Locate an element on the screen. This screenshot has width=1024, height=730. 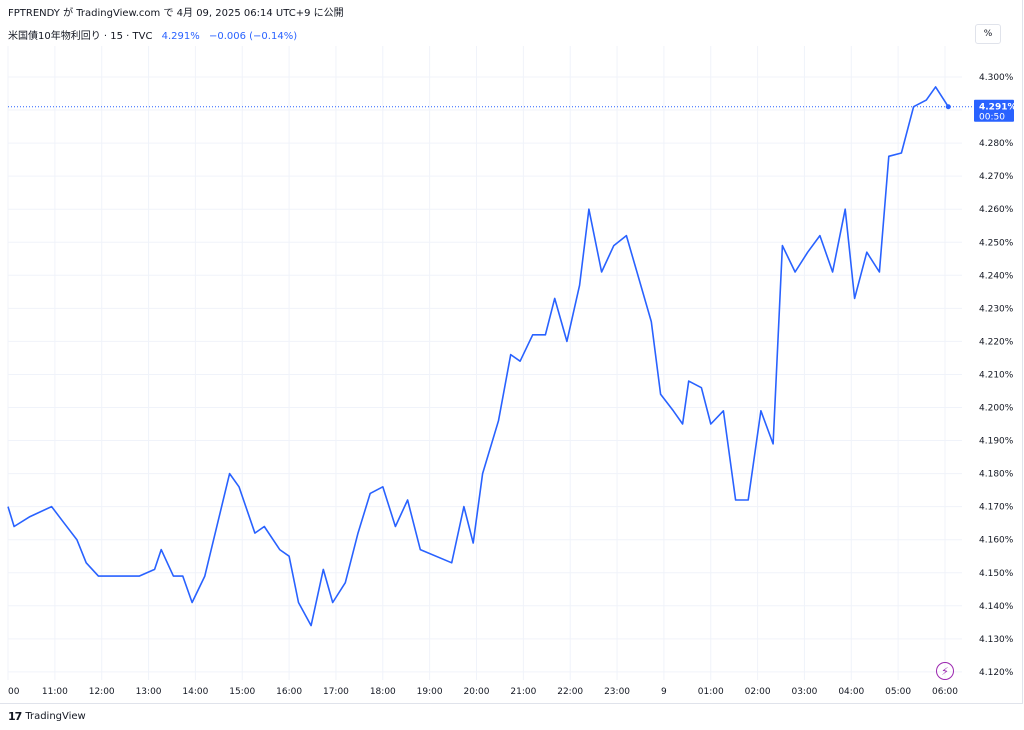
x-tick-label: 06:00 is located at coordinates (945, 692).